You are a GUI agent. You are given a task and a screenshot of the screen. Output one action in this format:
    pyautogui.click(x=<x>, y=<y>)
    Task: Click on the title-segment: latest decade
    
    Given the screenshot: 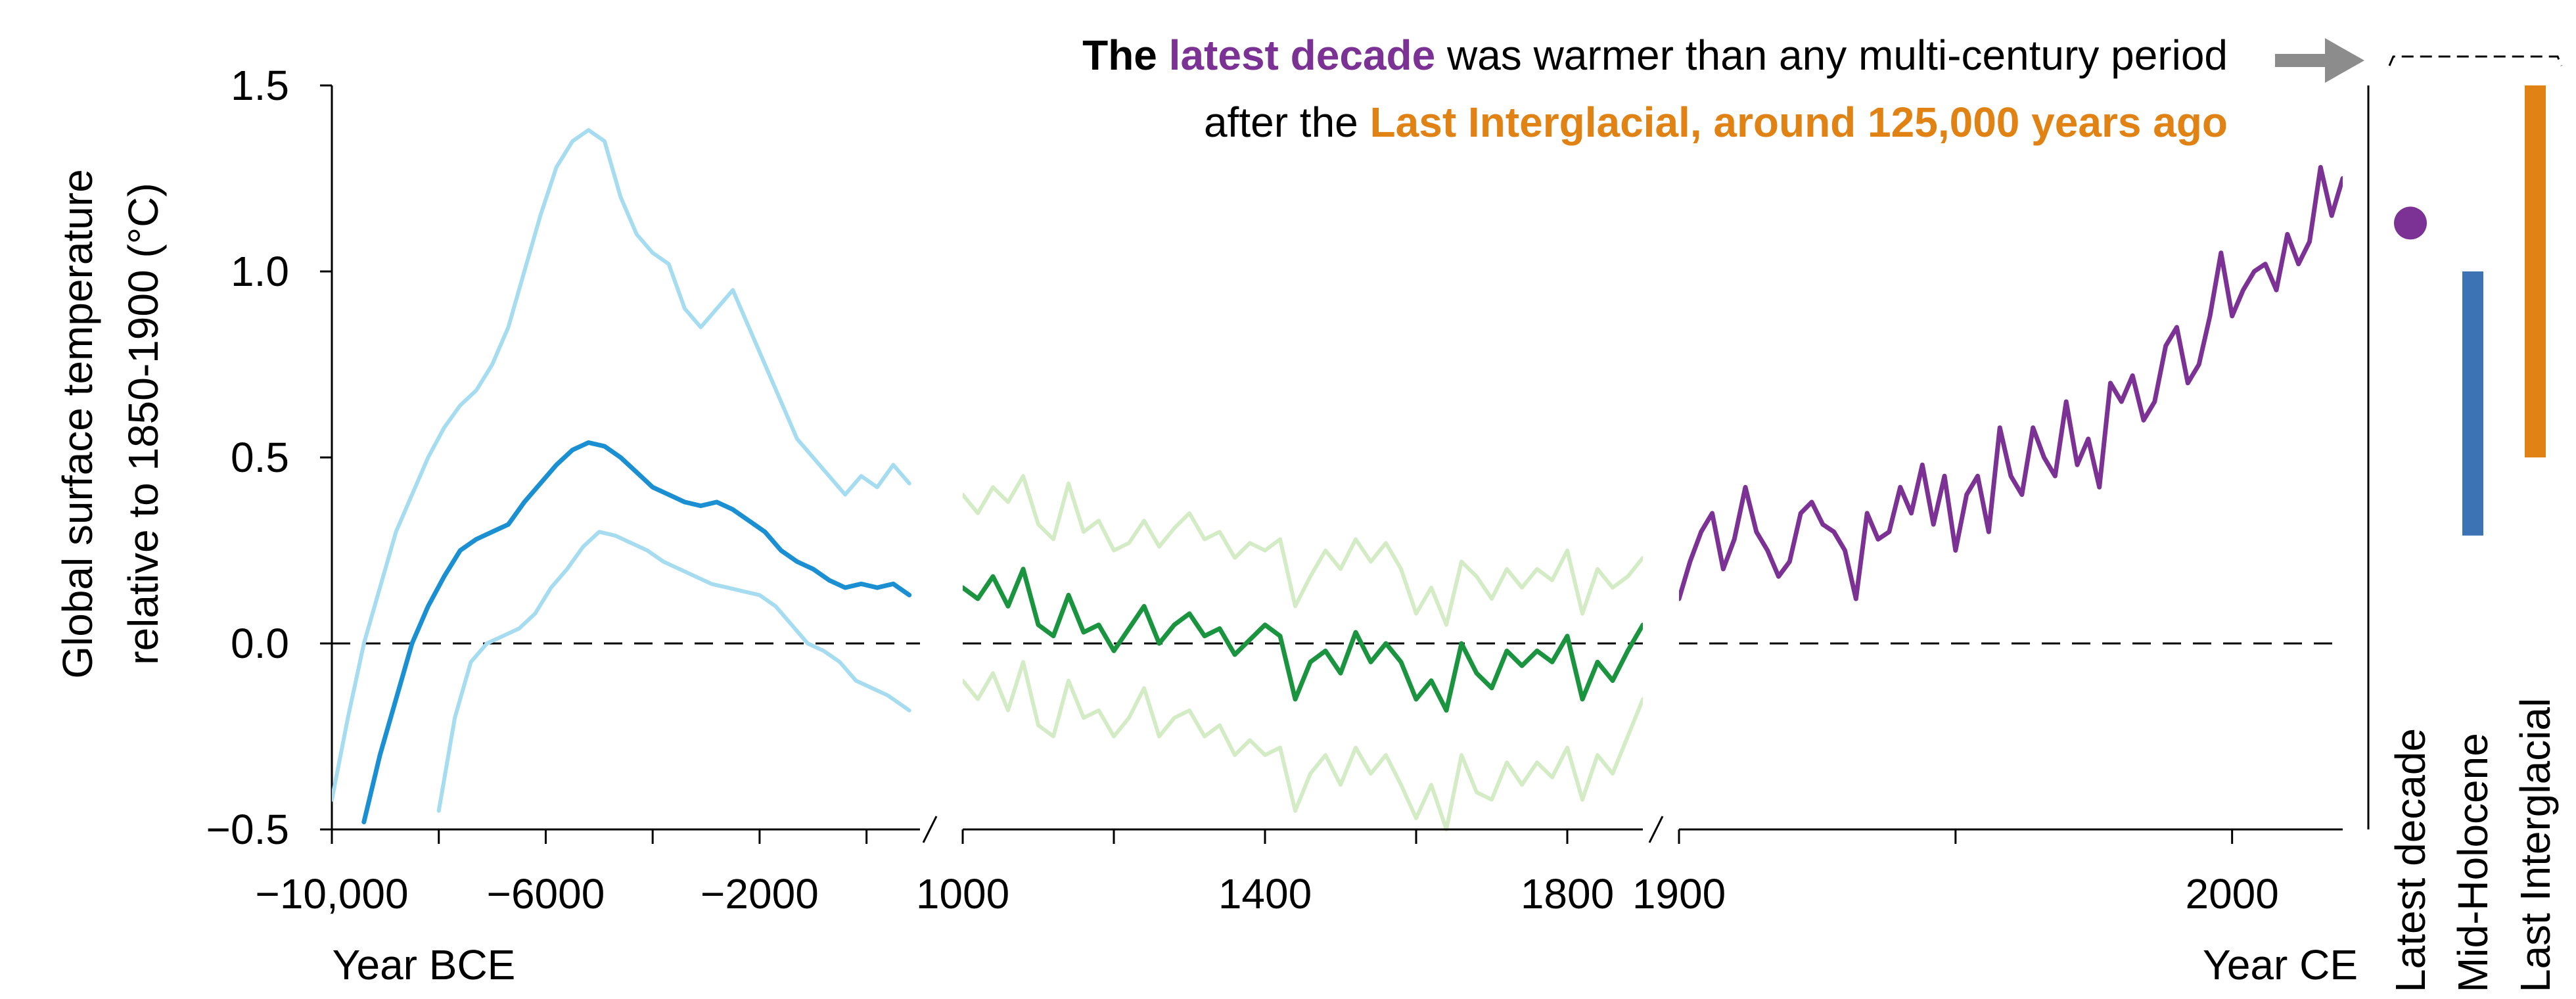 What is the action you would take?
    pyautogui.click(x=1302, y=55)
    